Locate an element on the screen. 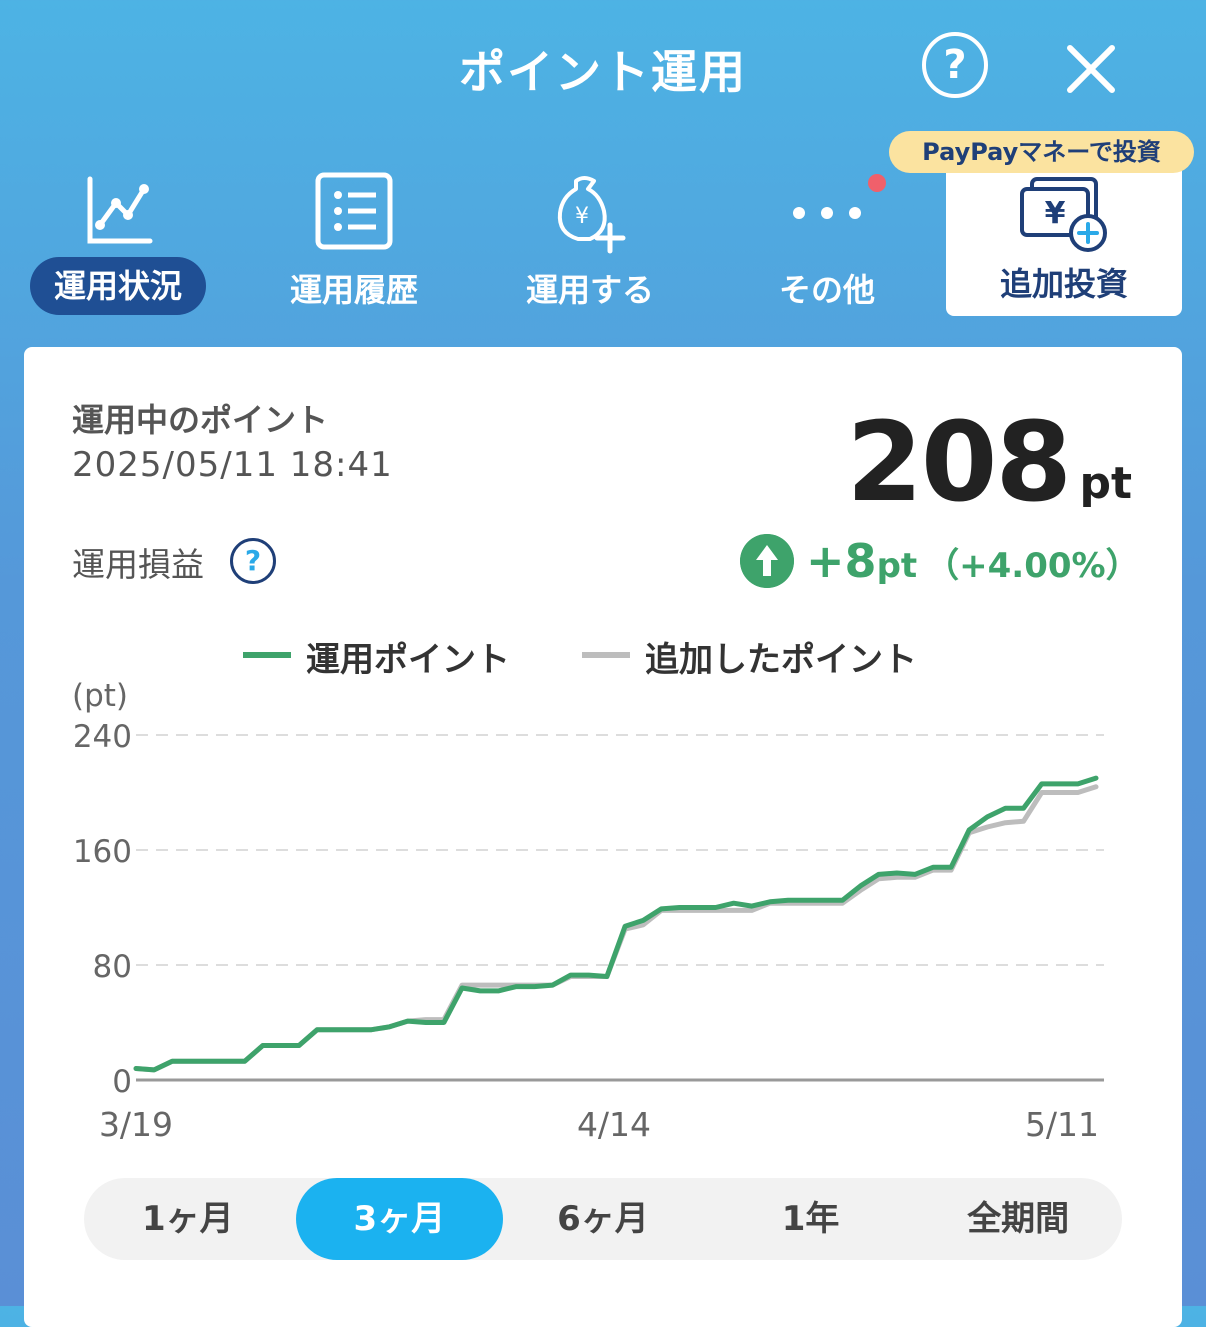  y-tick-label: 0 is located at coordinates (122, 1082).